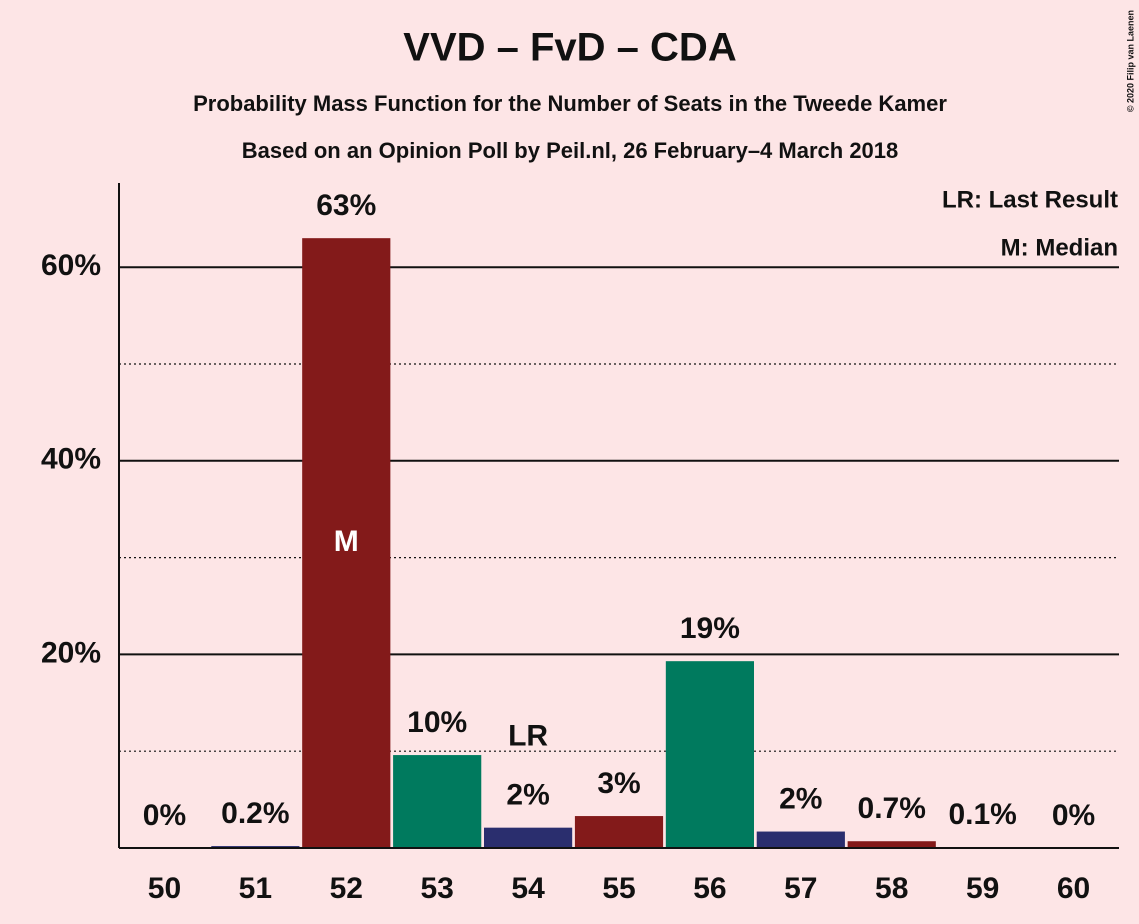  What do you see at coordinates (1059, 247) in the screenshot?
I see `legend-entry: M: Median` at bounding box center [1059, 247].